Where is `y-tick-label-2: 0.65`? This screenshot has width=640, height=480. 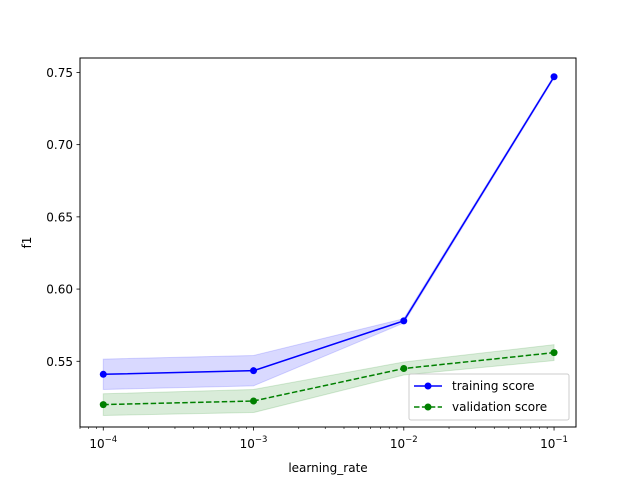 y-tick-label-2: 0.65 is located at coordinates (59, 217).